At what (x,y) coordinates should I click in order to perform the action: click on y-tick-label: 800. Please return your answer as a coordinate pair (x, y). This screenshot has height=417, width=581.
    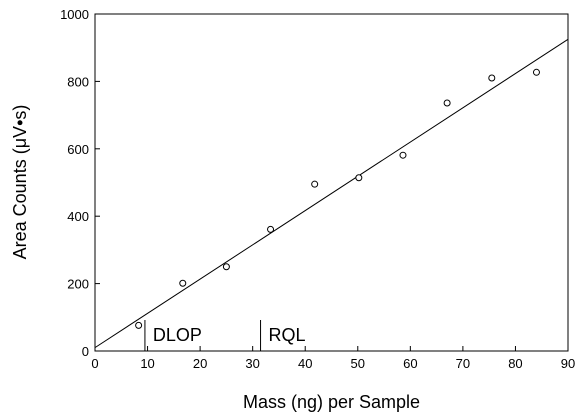
    Looking at the image, I should click on (78, 81).